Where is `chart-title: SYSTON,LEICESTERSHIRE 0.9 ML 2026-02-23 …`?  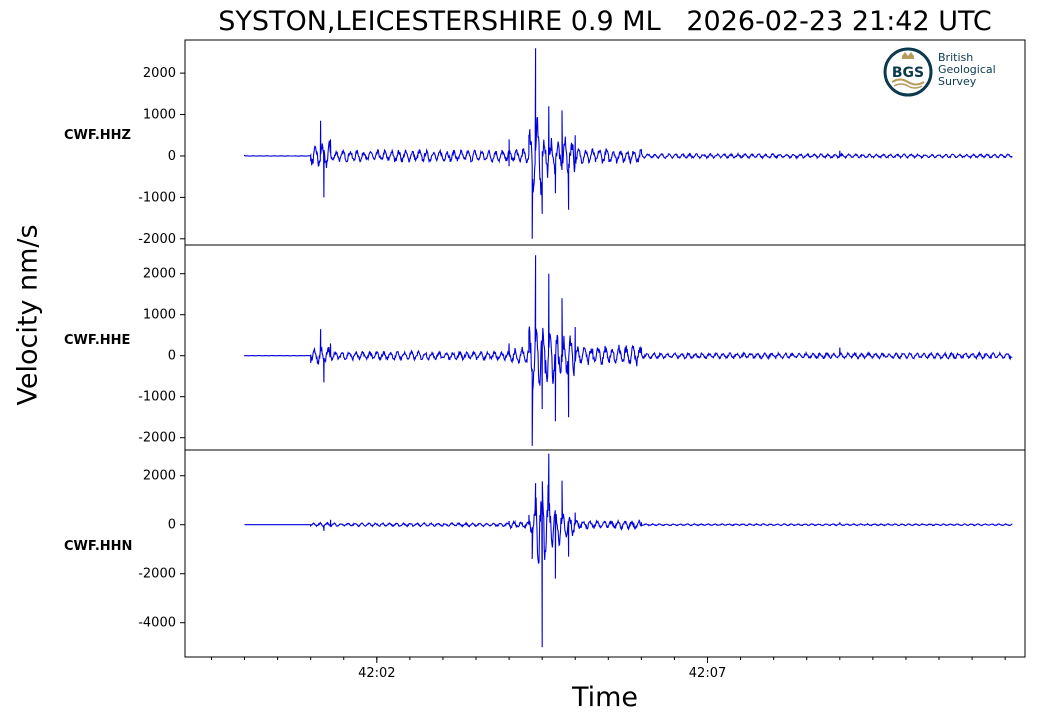 chart-title: SYSTON,LEICESTERSHIRE 0.9 ML 2026-02-23 … is located at coordinates (605, 21).